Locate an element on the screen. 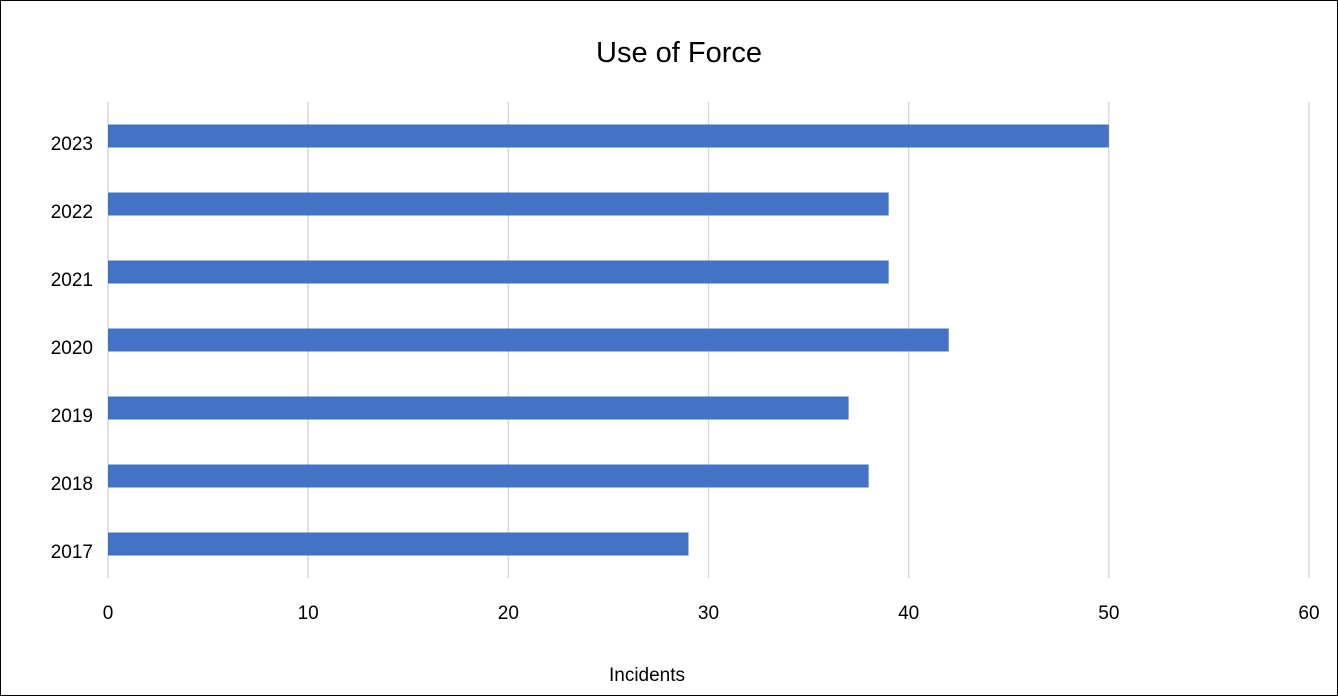 The width and height of the screenshot is (1338, 696). y-tick-label: 2017 is located at coordinates (72, 552).